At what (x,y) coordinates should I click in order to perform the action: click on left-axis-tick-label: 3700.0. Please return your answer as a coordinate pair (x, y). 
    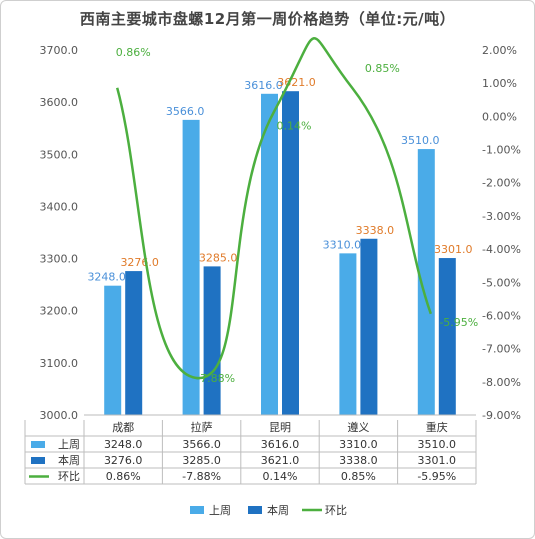
    Looking at the image, I should click on (59, 50).